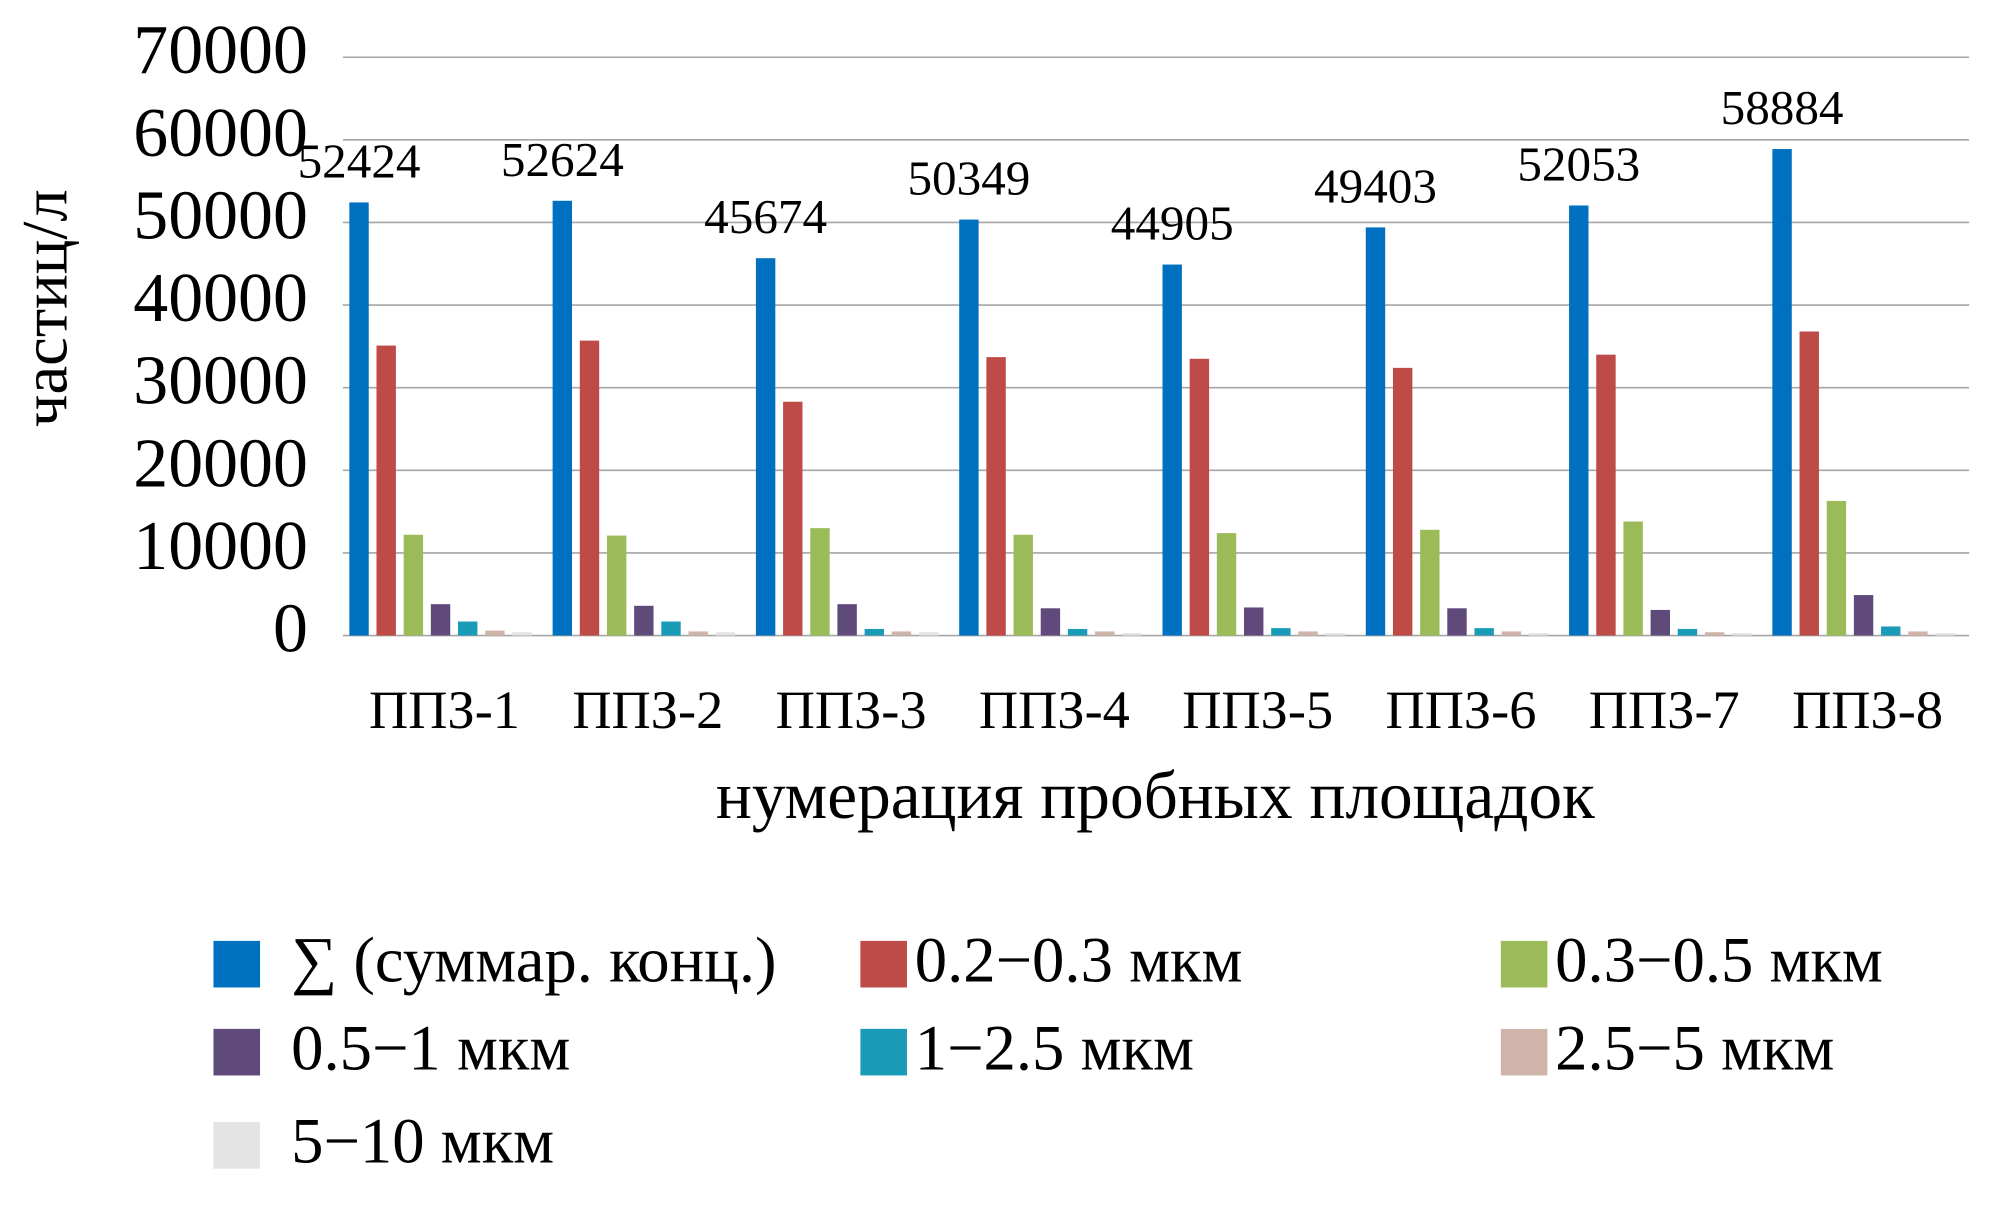 This screenshot has height=1209, width=2008. I want to click on data-label: 52424, so click(359, 160).